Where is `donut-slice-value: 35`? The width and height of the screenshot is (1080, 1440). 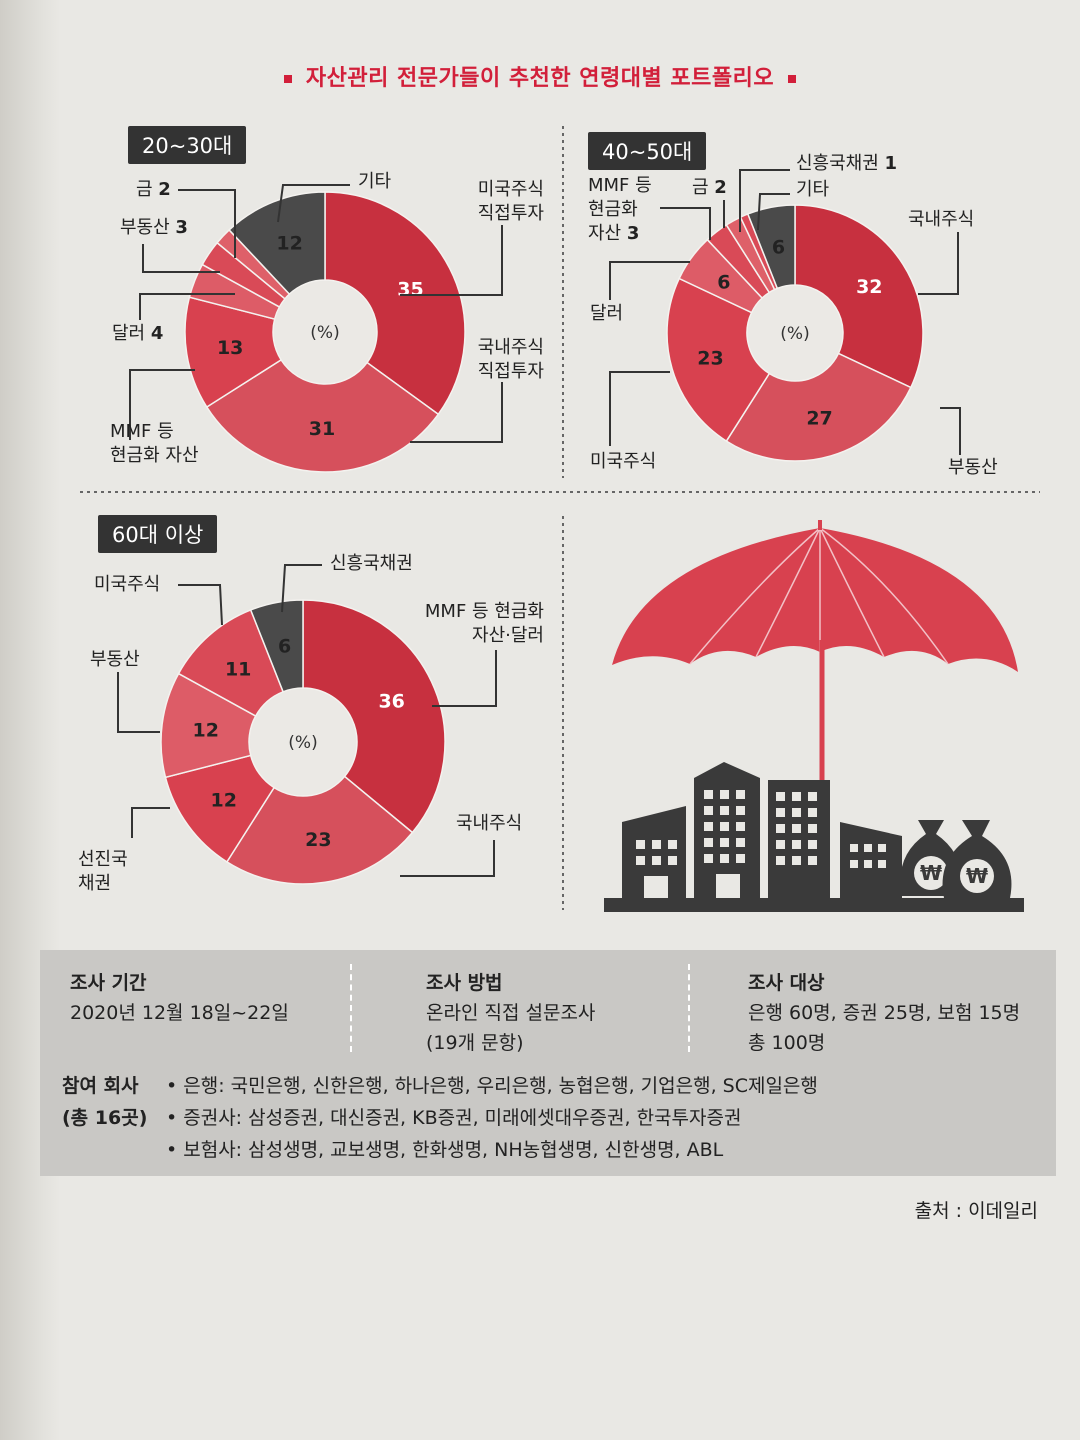 donut-slice-value: 35 is located at coordinates (410, 289).